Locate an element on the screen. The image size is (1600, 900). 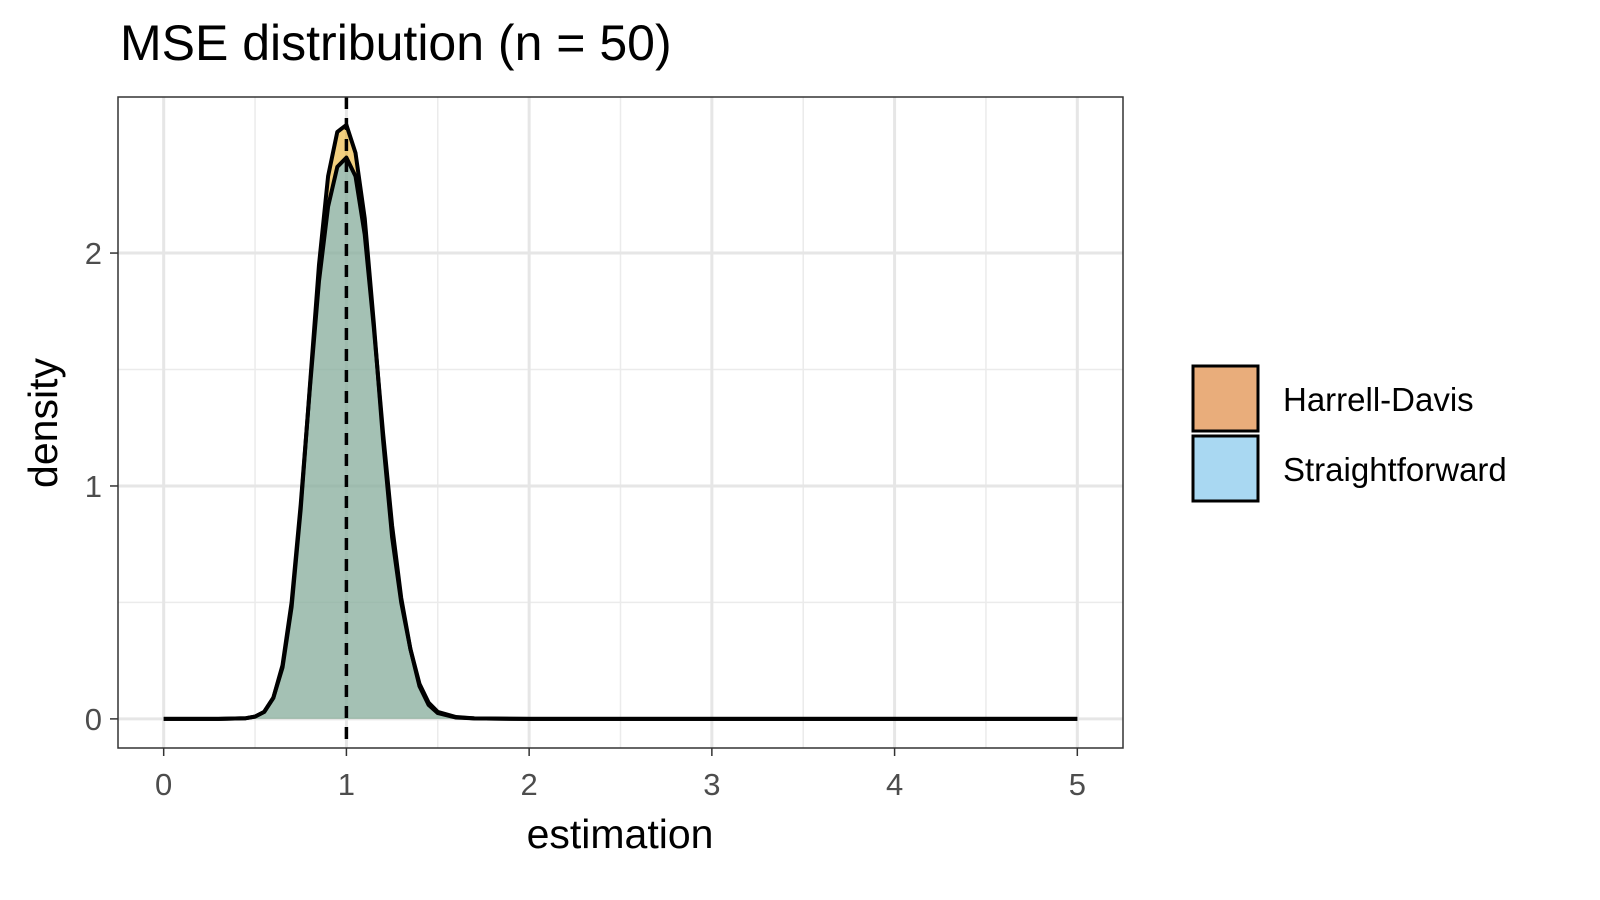
x-tick-label: 0 is located at coordinates (163, 784).